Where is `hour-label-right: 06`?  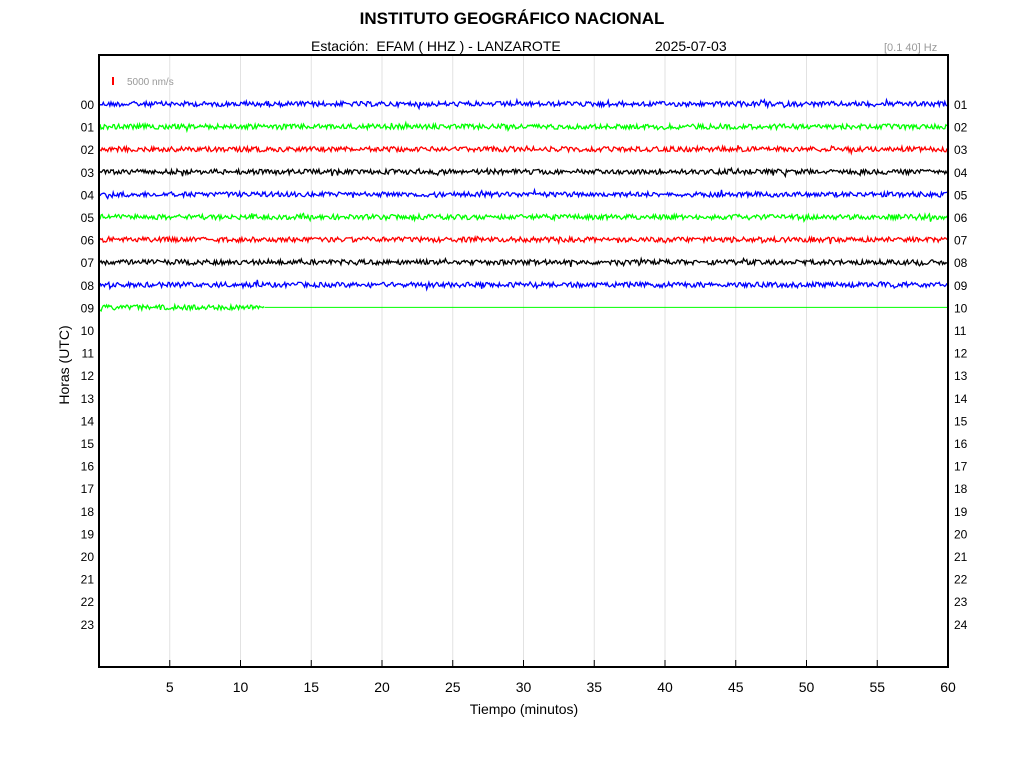
hour-label-right: 06 is located at coordinates (961, 218).